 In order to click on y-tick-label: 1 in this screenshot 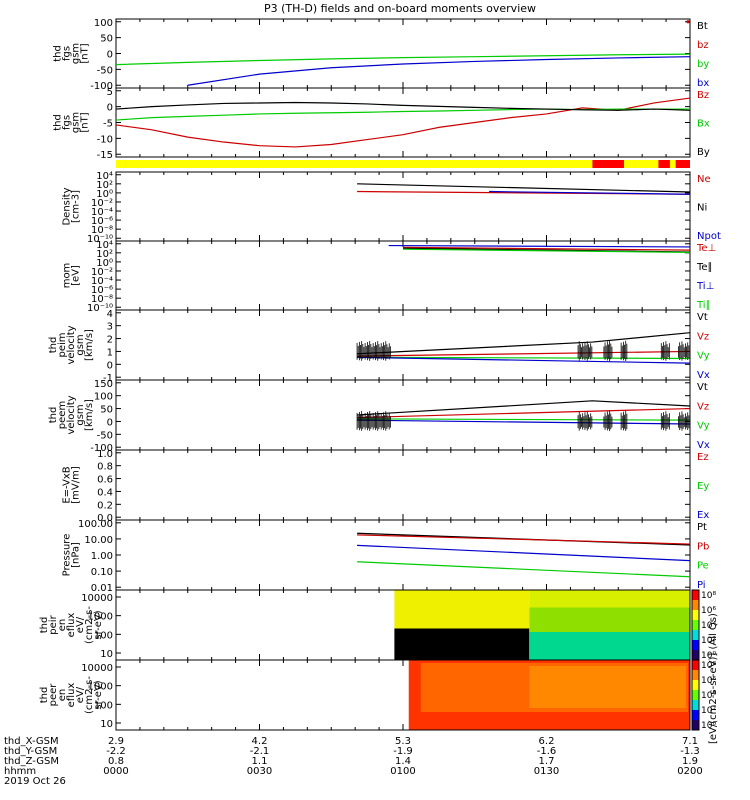, I will do `click(110, 352)`.